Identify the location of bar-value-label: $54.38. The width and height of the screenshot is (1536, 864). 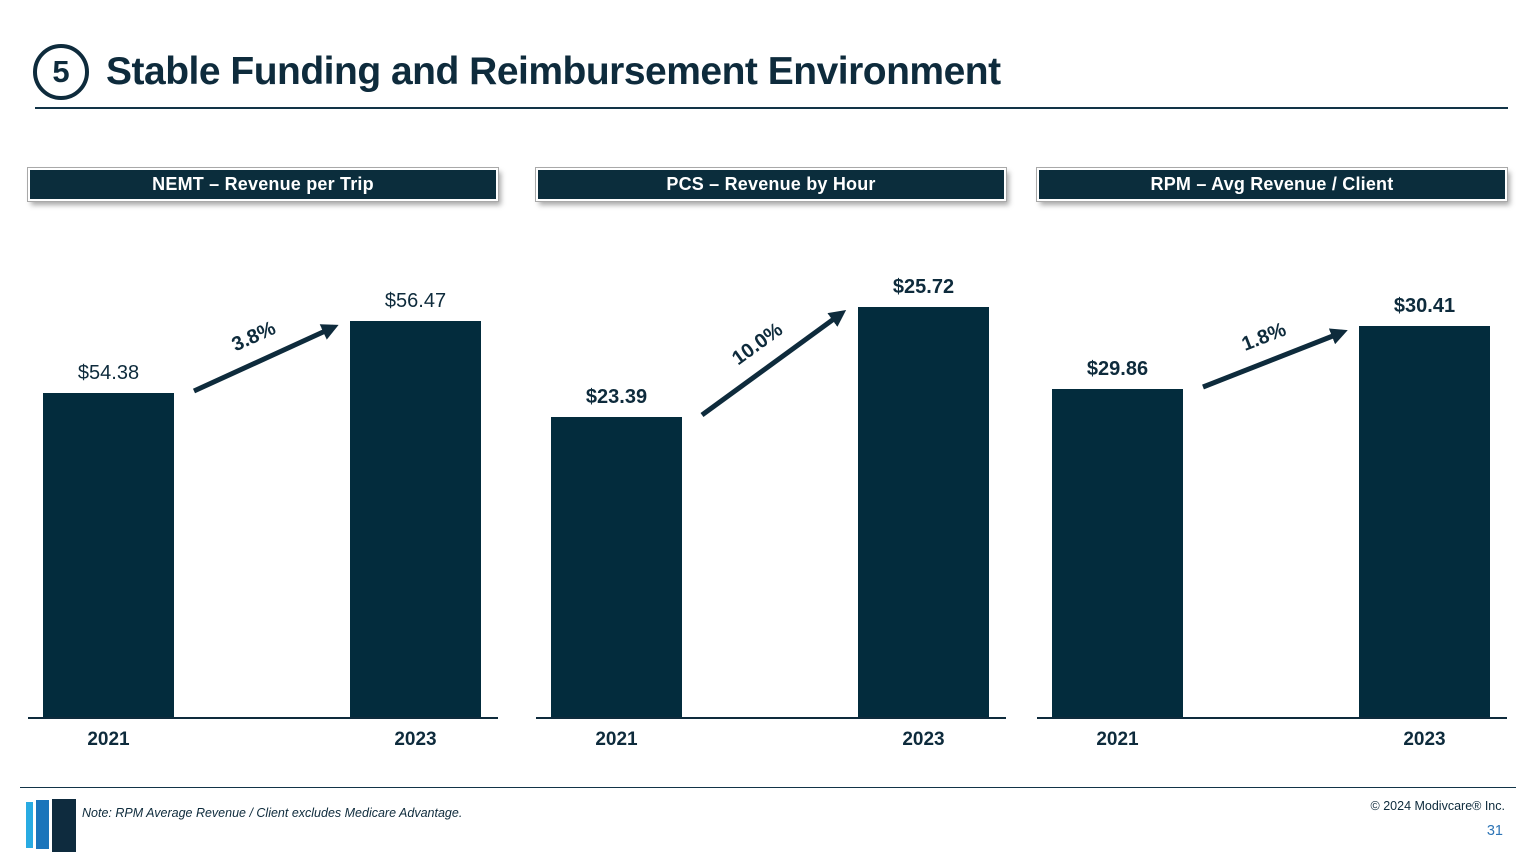
(108, 373).